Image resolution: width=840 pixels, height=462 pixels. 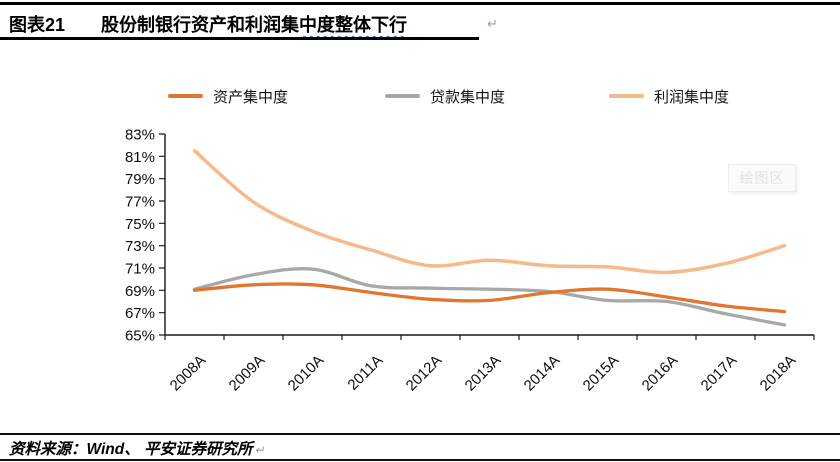 What do you see at coordinates (468, 97) in the screenshot?
I see `legend-label-loan: 贷款集中度` at bounding box center [468, 97].